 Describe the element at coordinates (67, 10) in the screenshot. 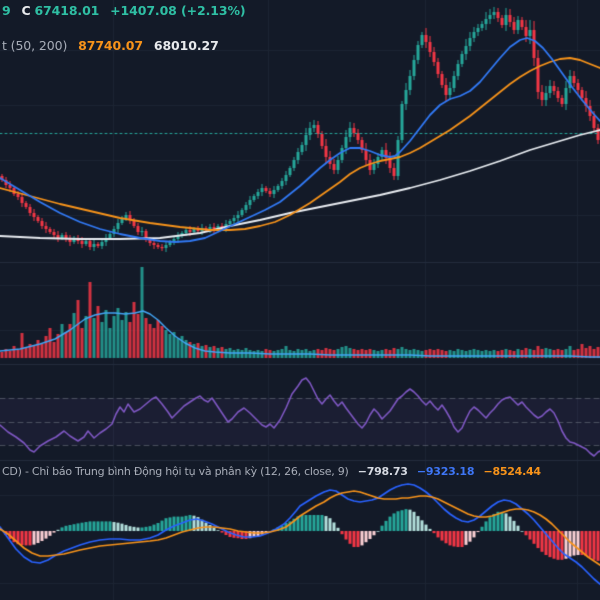

I see `close-value: 67418.01` at that location.